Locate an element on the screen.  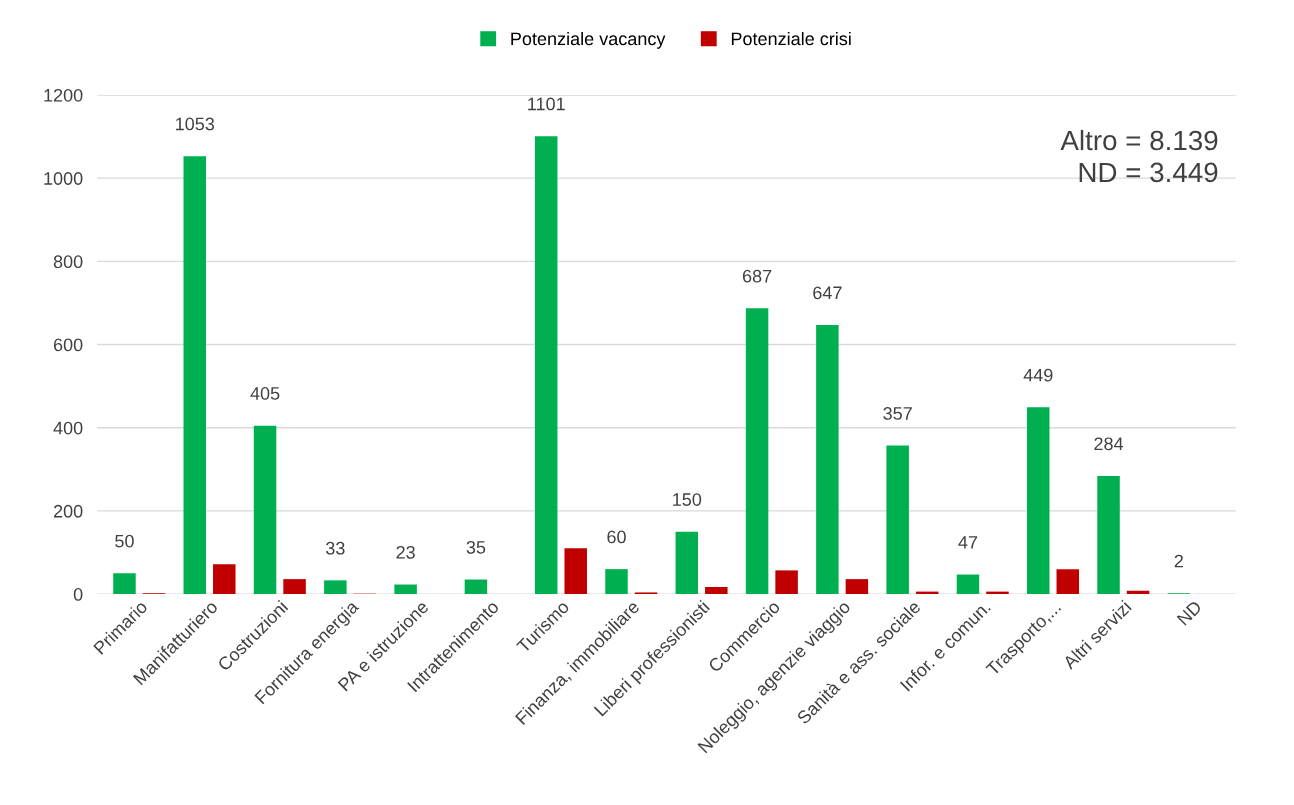
data-label: 449 is located at coordinates (1038, 375).